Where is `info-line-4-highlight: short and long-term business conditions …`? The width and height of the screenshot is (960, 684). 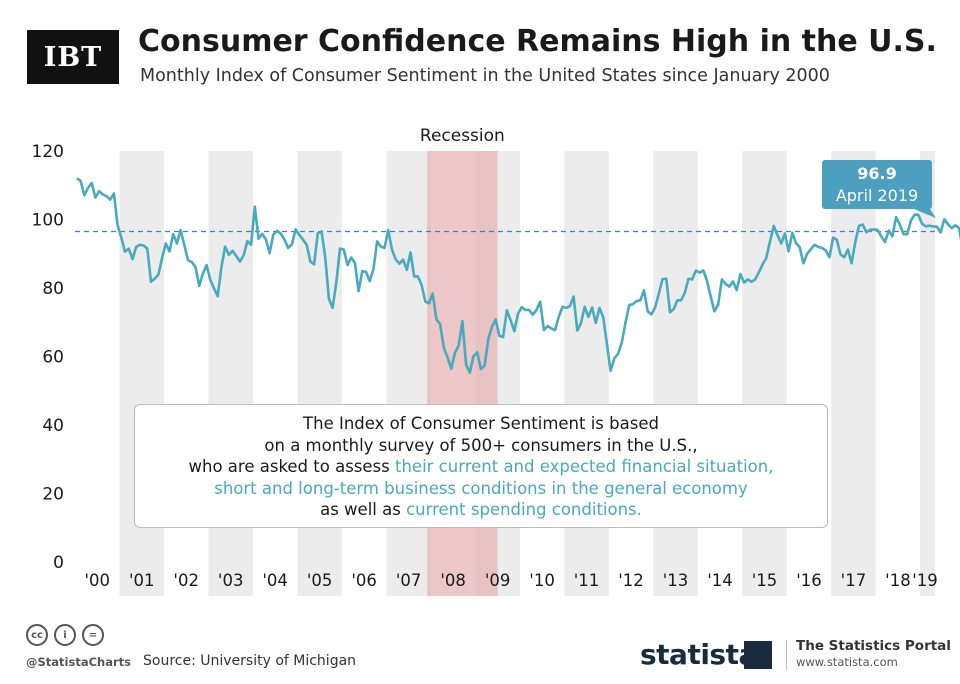
info-line-4-highlight: short and long-term business conditions … is located at coordinates (481, 488).